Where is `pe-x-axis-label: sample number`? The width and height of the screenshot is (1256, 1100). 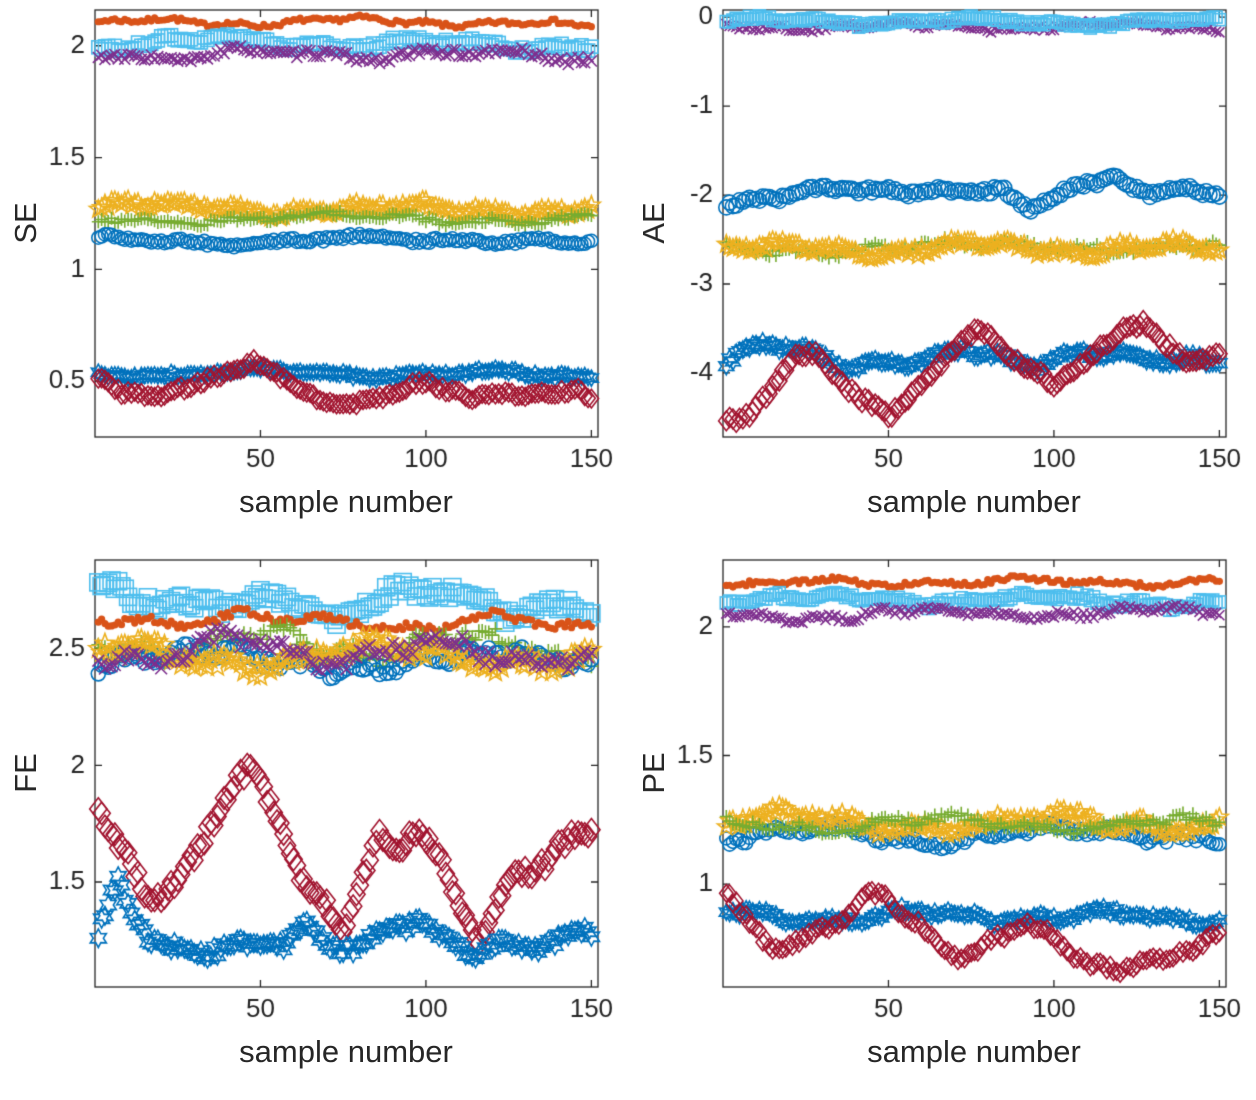
pe-x-axis-label: sample number is located at coordinates (974, 1051).